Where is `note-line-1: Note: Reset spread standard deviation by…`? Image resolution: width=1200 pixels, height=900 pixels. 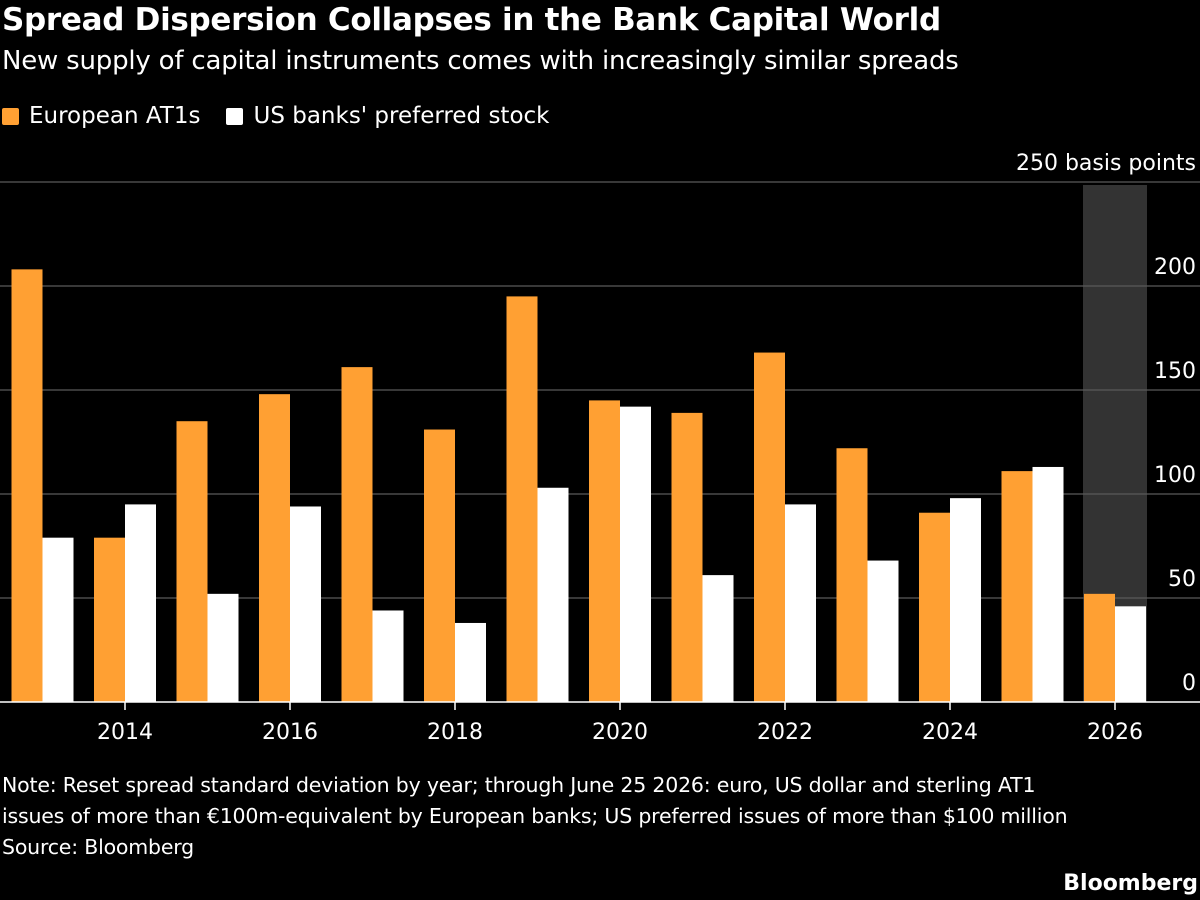 note-line-1: Note: Reset spread standard deviation by… is located at coordinates (519, 785).